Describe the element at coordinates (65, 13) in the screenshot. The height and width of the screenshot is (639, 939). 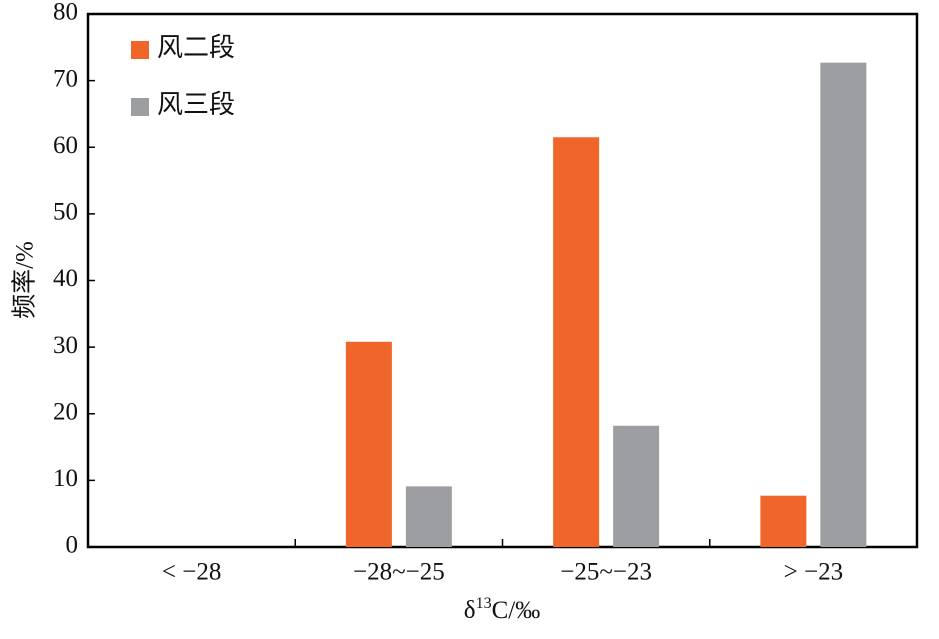
I see `y-tick-label: 80` at that location.